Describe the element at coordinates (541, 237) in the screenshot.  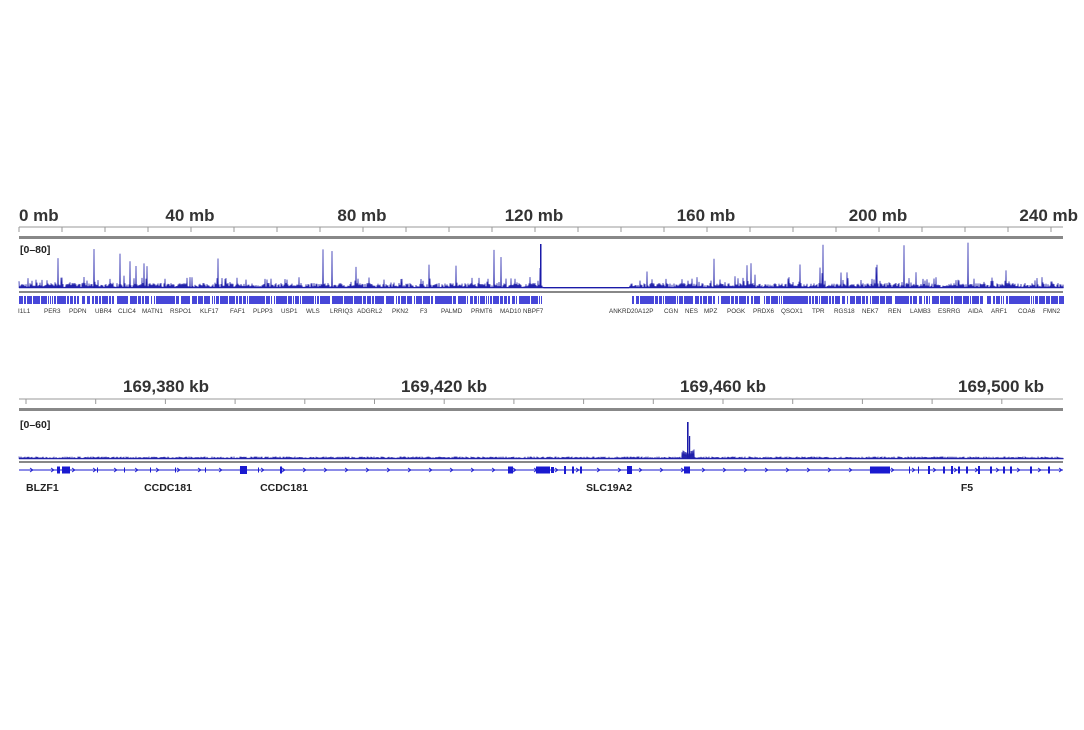
I see `track-separator` at that location.